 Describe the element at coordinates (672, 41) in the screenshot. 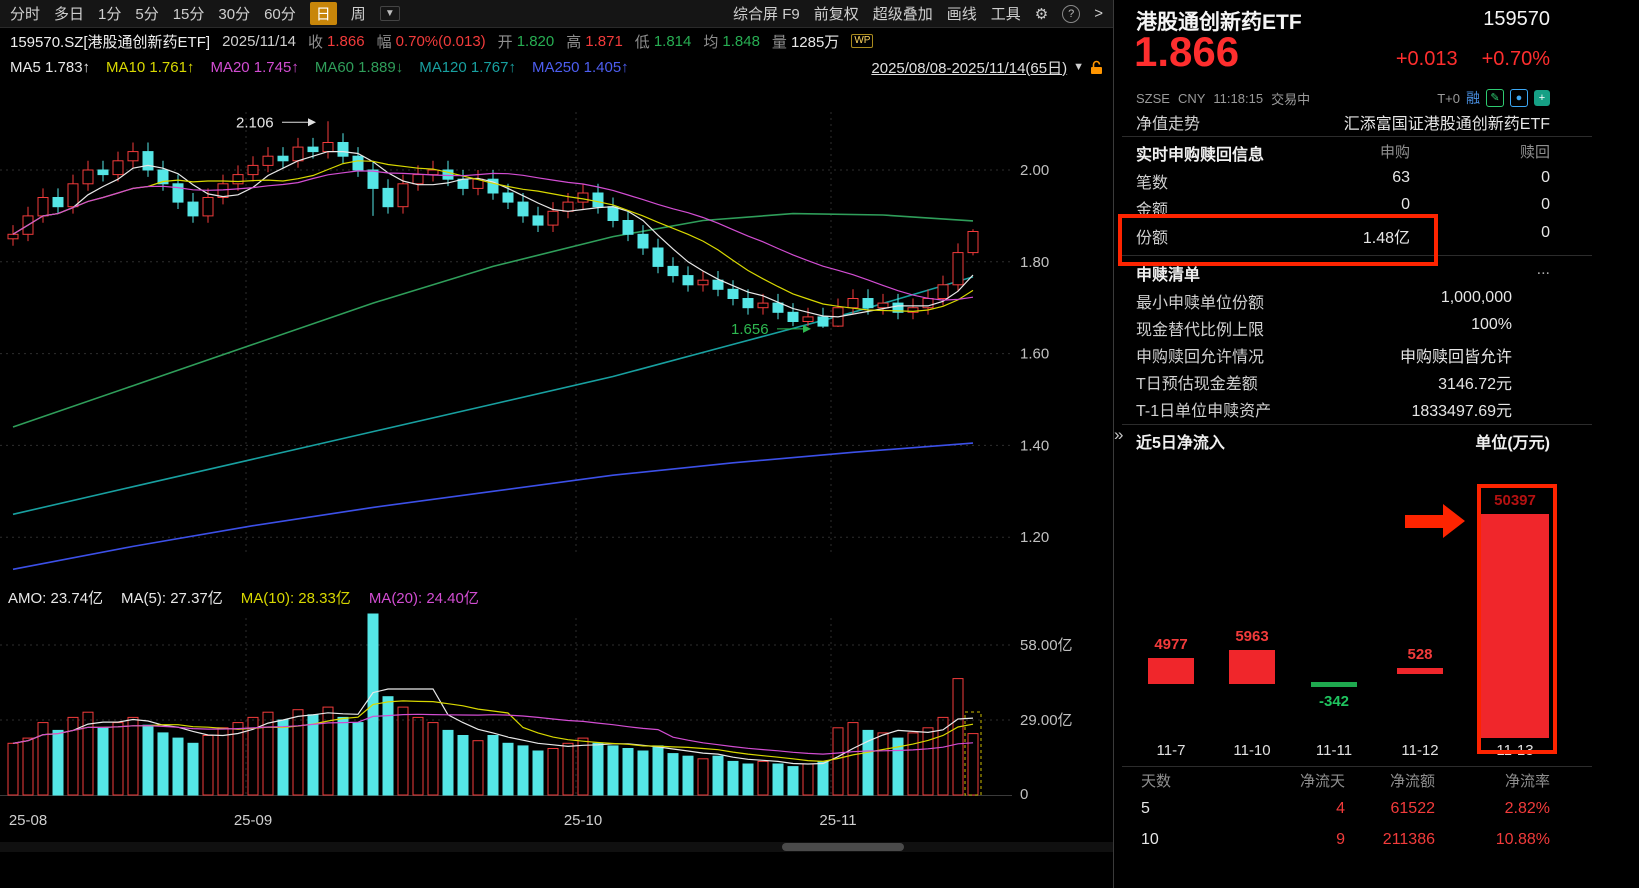

I see `low-value: 1.814` at that location.